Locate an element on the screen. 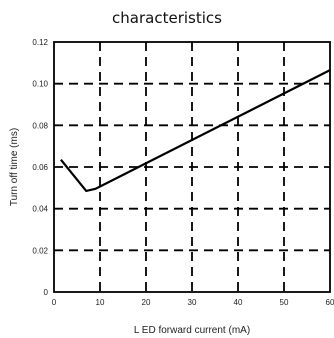 The height and width of the screenshot is (338, 334). y-tick-labels: 0 0.02 0.04 0.06 0.08 0.10 0.12 is located at coordinates (40, 167).